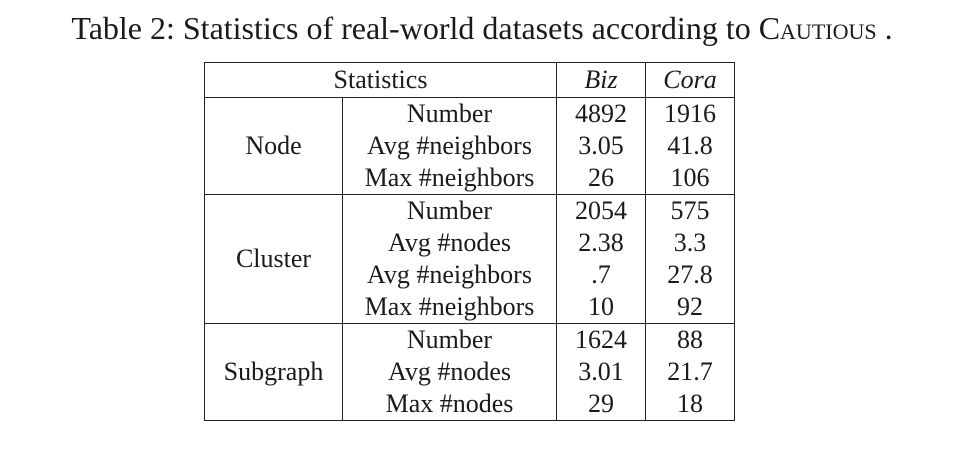  What do you see at coordinates (601, 178) in the screenshot?
I see `biz-value: 26` at bounding box center [601, 178].